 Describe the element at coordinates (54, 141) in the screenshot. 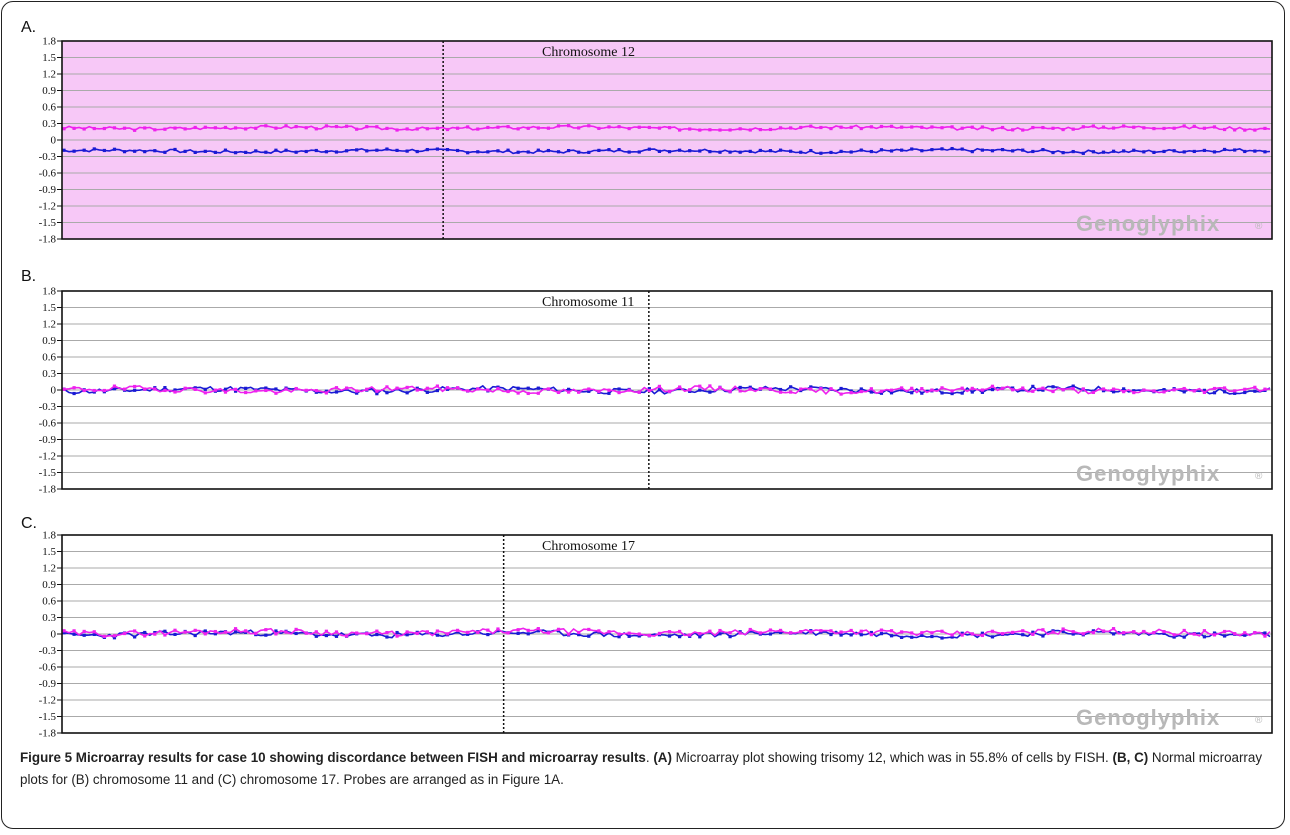

I see `y-tick-label: 0` at that location.